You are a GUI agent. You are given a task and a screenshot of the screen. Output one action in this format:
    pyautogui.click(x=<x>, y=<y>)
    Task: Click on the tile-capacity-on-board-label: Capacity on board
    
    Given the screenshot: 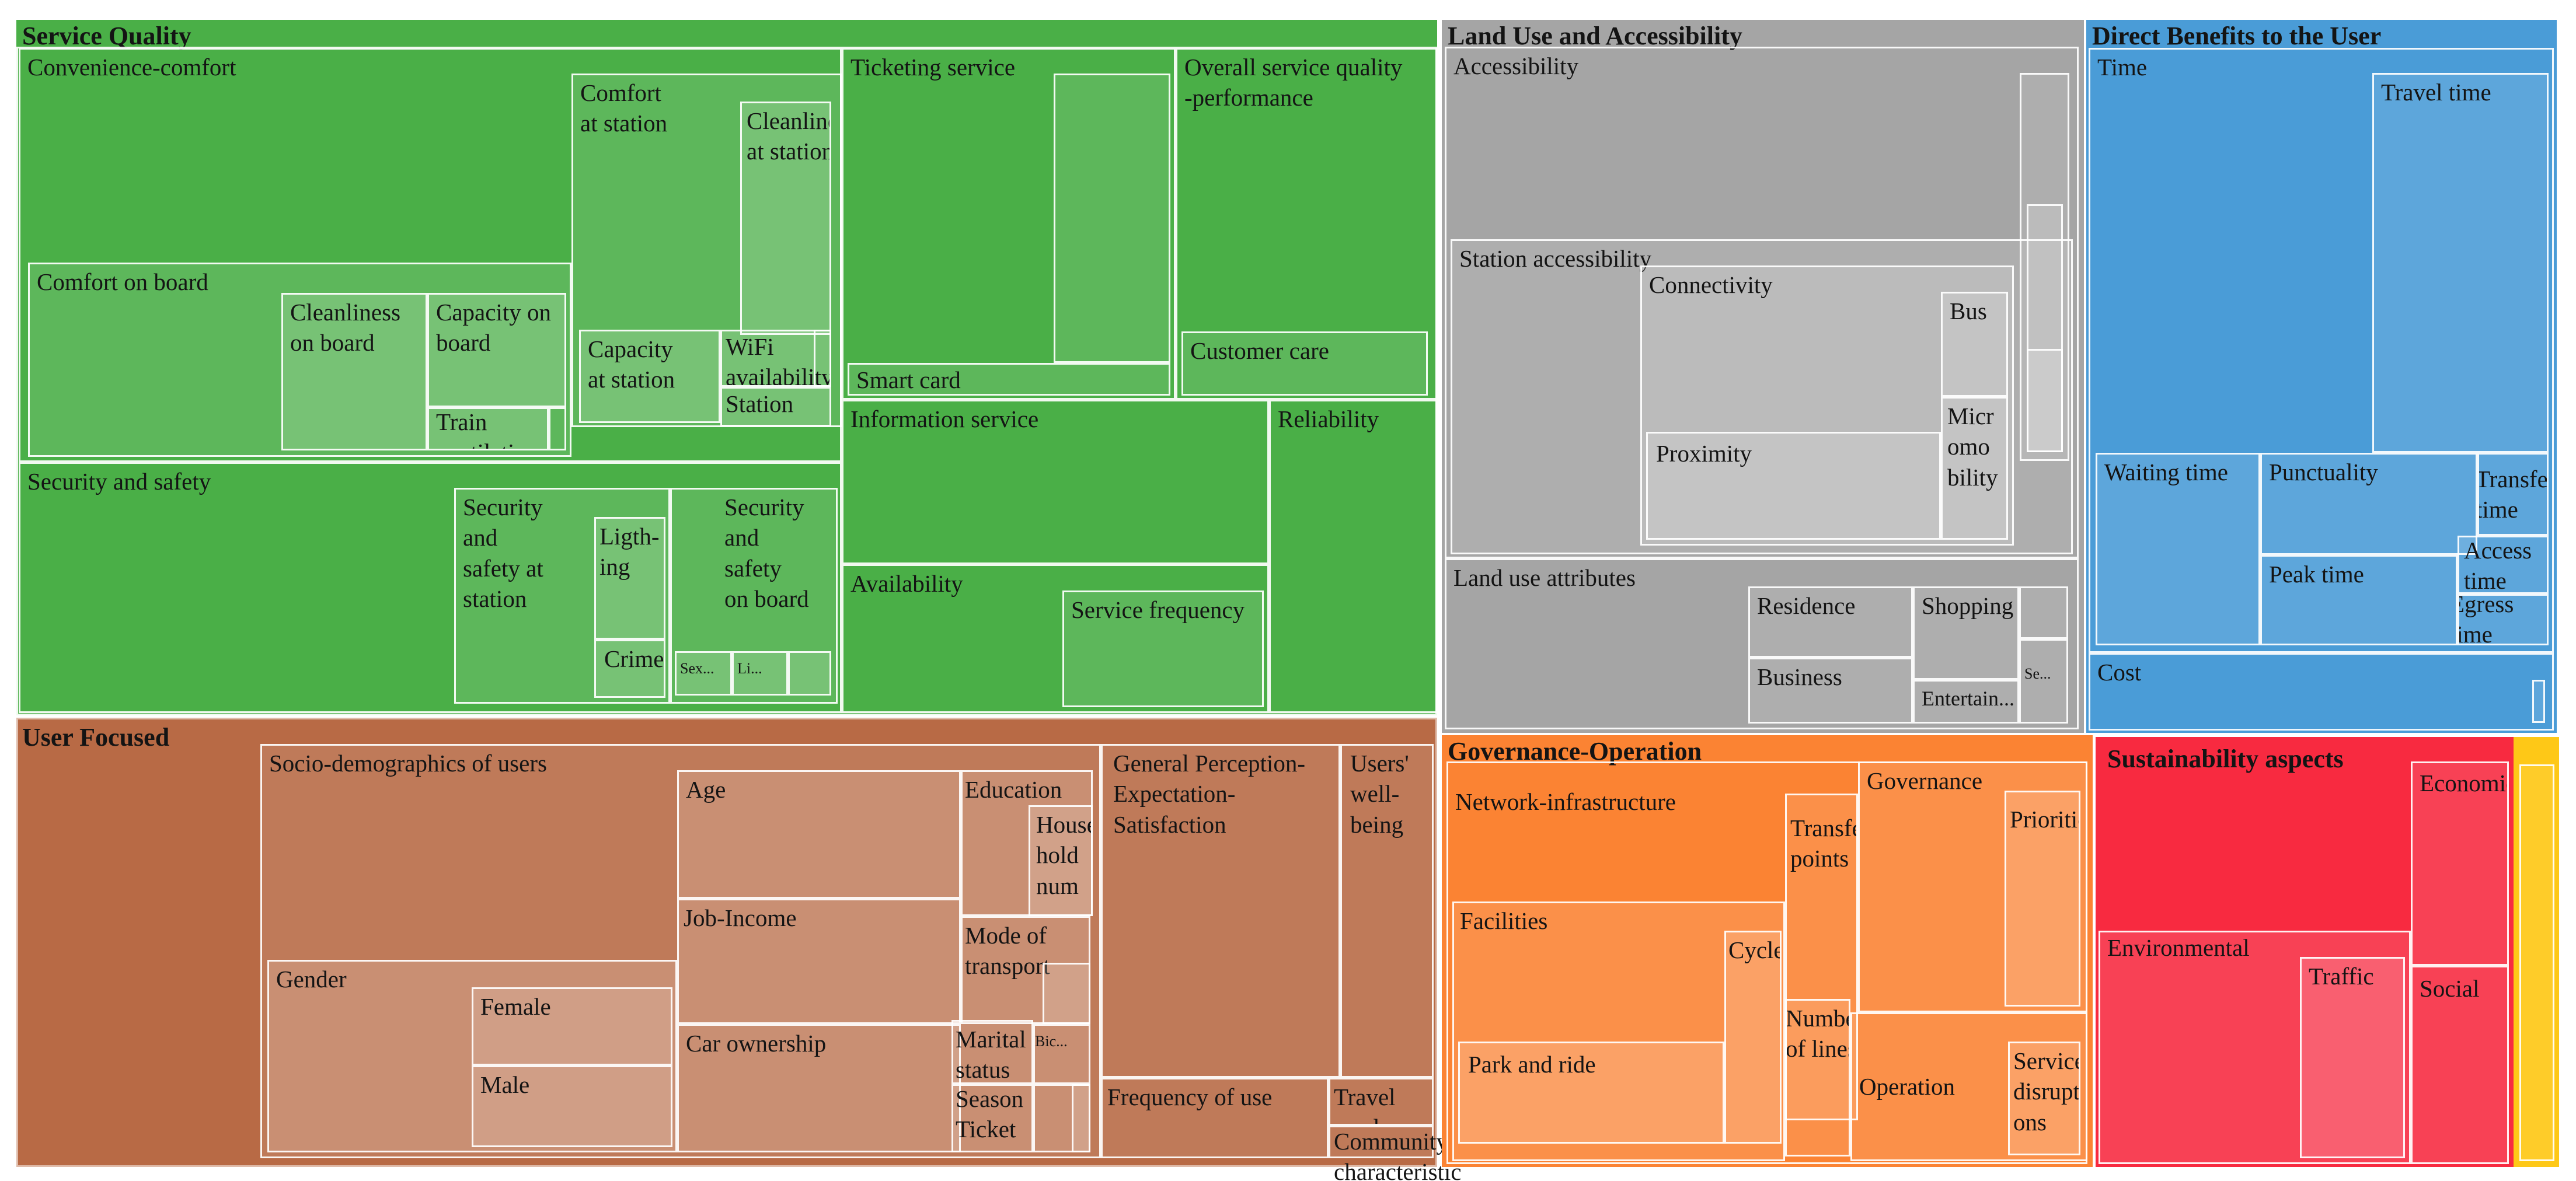 What is the action you would take?
    pyautogui.click(x=494, y=328)
    